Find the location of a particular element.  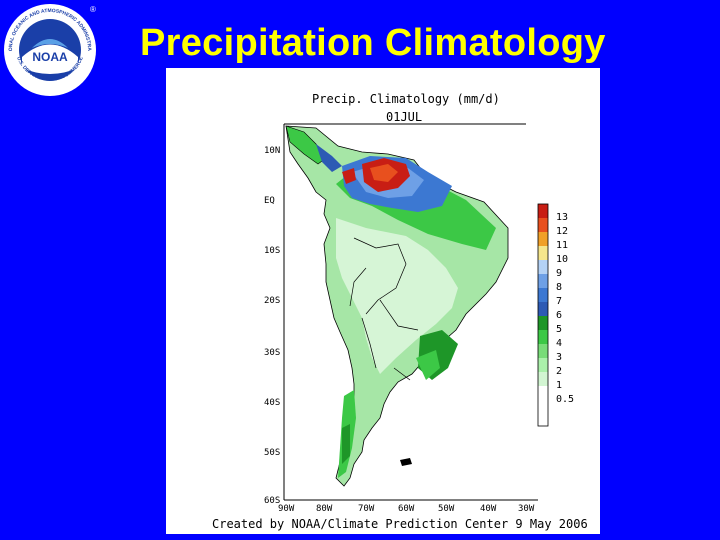

colorbar-label: 7 is located at coordinates (559, 301).